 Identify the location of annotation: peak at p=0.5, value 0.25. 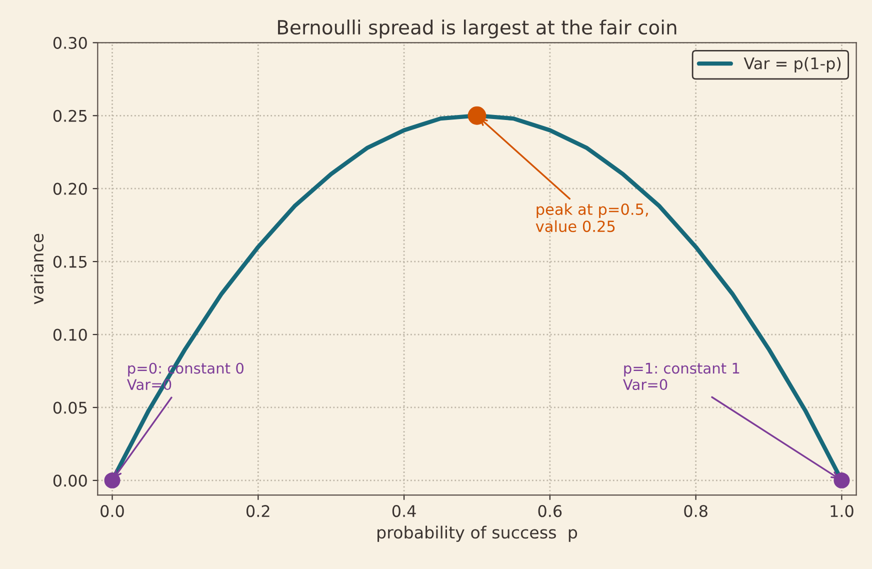
(592, 217).